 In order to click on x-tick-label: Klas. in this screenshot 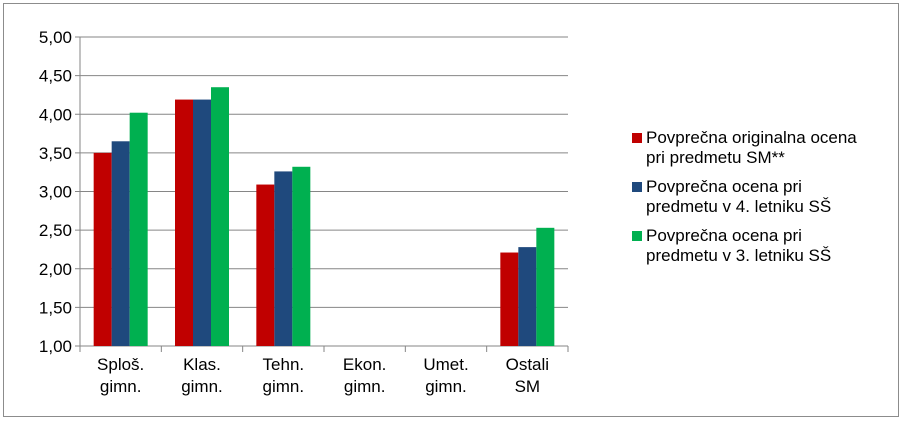, I will do `click(202, 364)`.